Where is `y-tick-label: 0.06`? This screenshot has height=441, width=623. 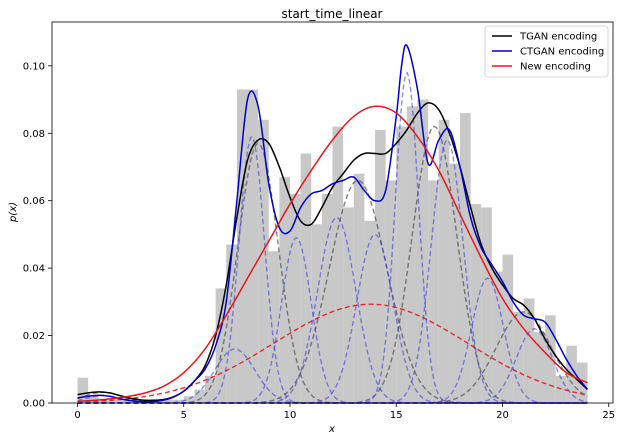
y-tick-label: 0.06 is located at coordinates (34, 201).